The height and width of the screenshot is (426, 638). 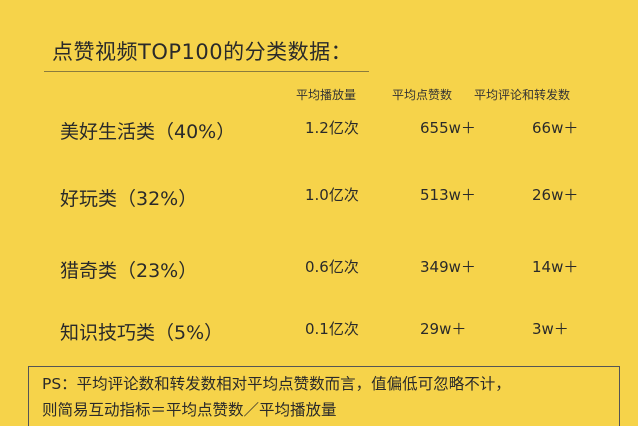 What do you see at coordinates (142, 333) in the screenshot?
I see `category-label: 知识技巧类（5%）` at bounding box center [142, 333].